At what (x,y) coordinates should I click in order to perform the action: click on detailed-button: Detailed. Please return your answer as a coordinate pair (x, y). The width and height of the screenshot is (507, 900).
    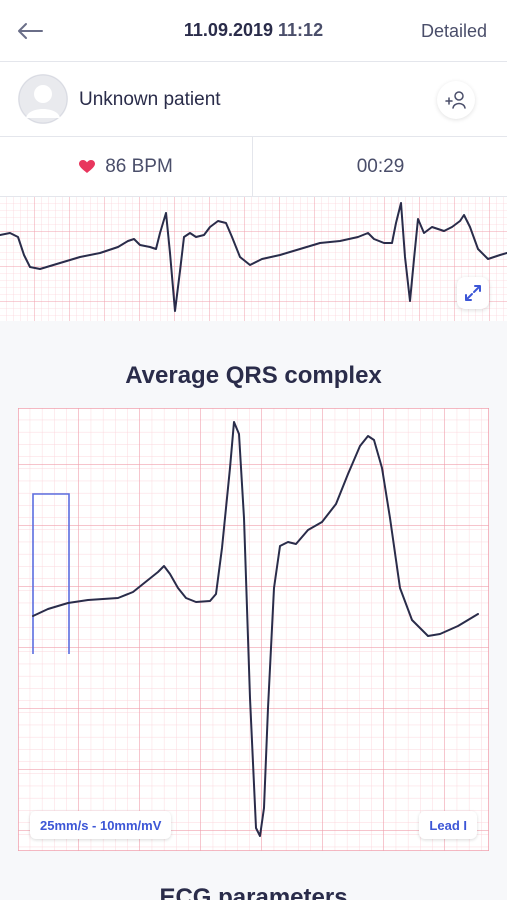
    Looking at the image, I should click on (453, 31).